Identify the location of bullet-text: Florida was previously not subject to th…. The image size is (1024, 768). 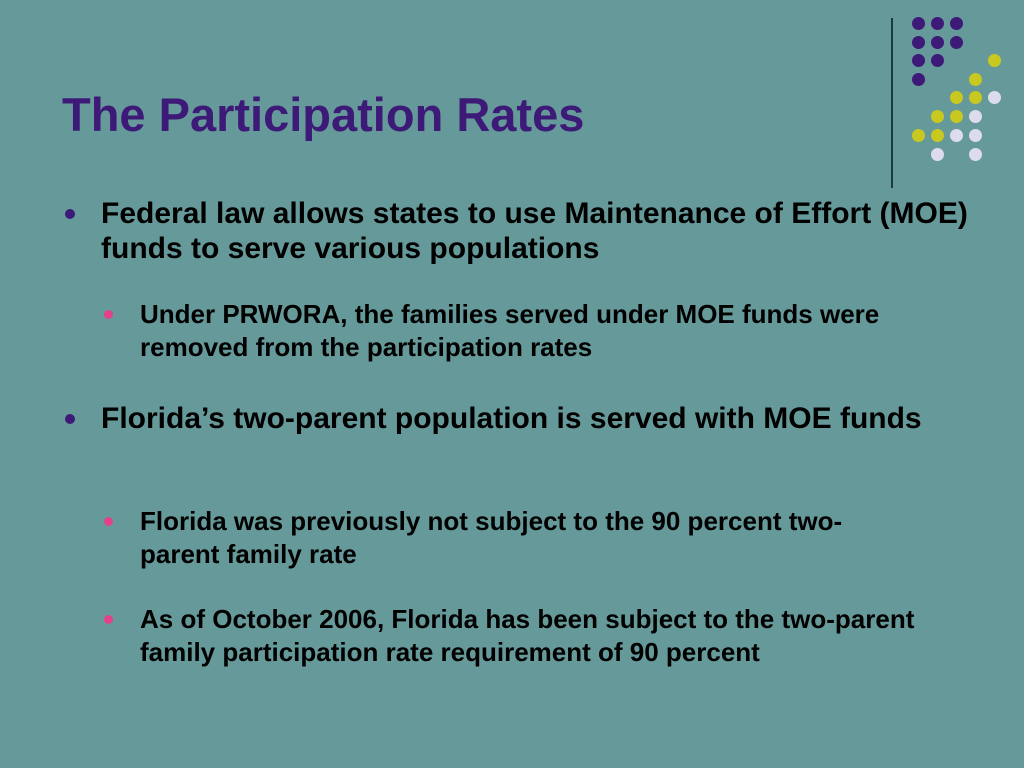
(491, 537).